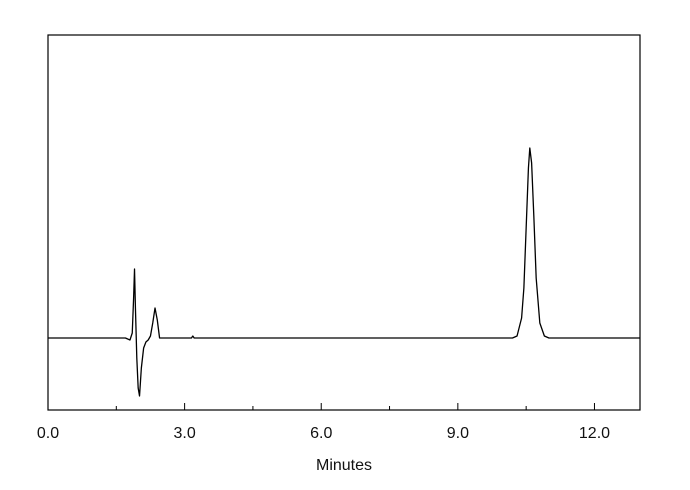 This screenshot has width=690, height=490. I want to click on x-tick-label: 6.0, so click(321, 433).